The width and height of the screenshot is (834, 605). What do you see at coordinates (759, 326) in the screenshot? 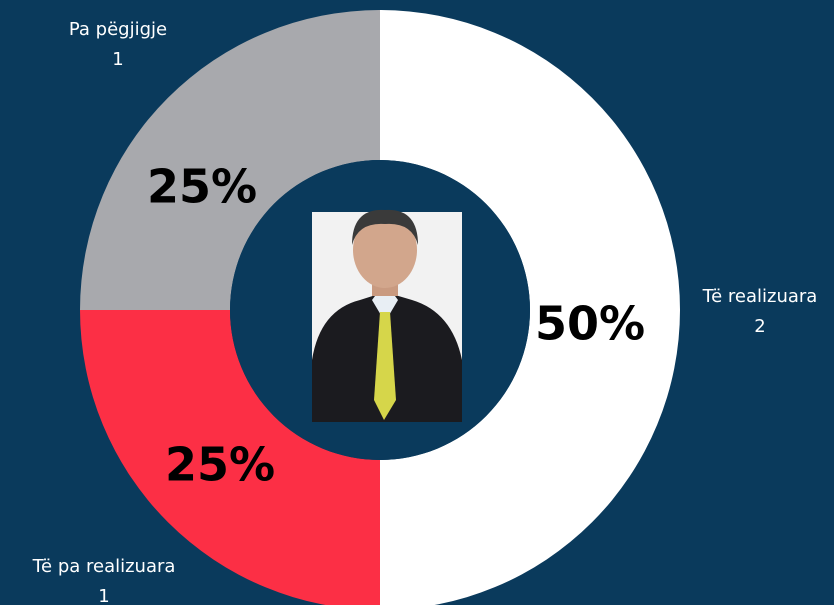
I see `count-label: 2` at bounding box center [759, 326].